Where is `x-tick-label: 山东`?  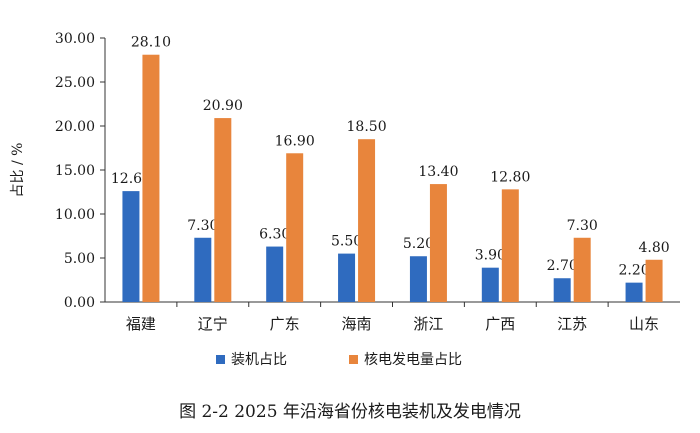
x-tick-label: 山东 is located at coordinates (644, 324).